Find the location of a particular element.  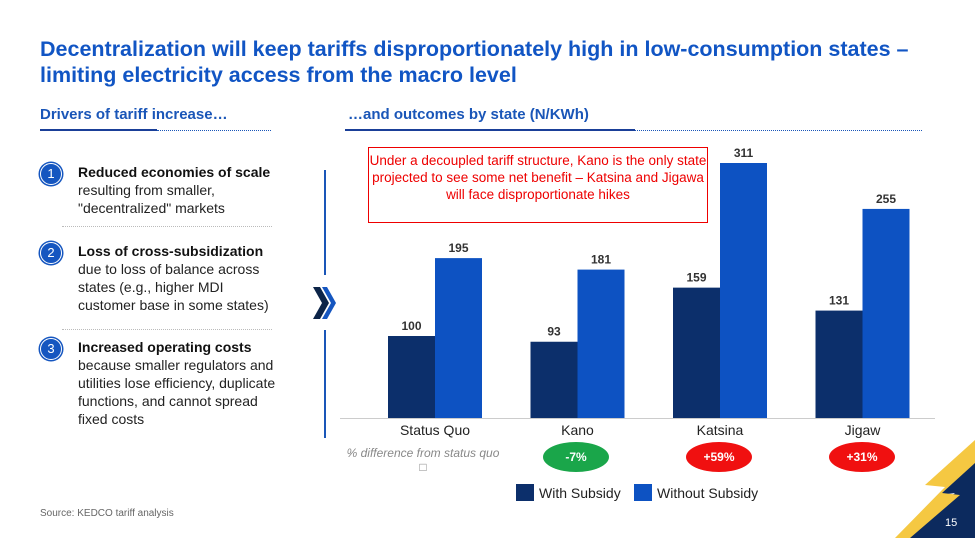

driver-title: Loss of cross-subsidization is located at coordinates (171, 251).